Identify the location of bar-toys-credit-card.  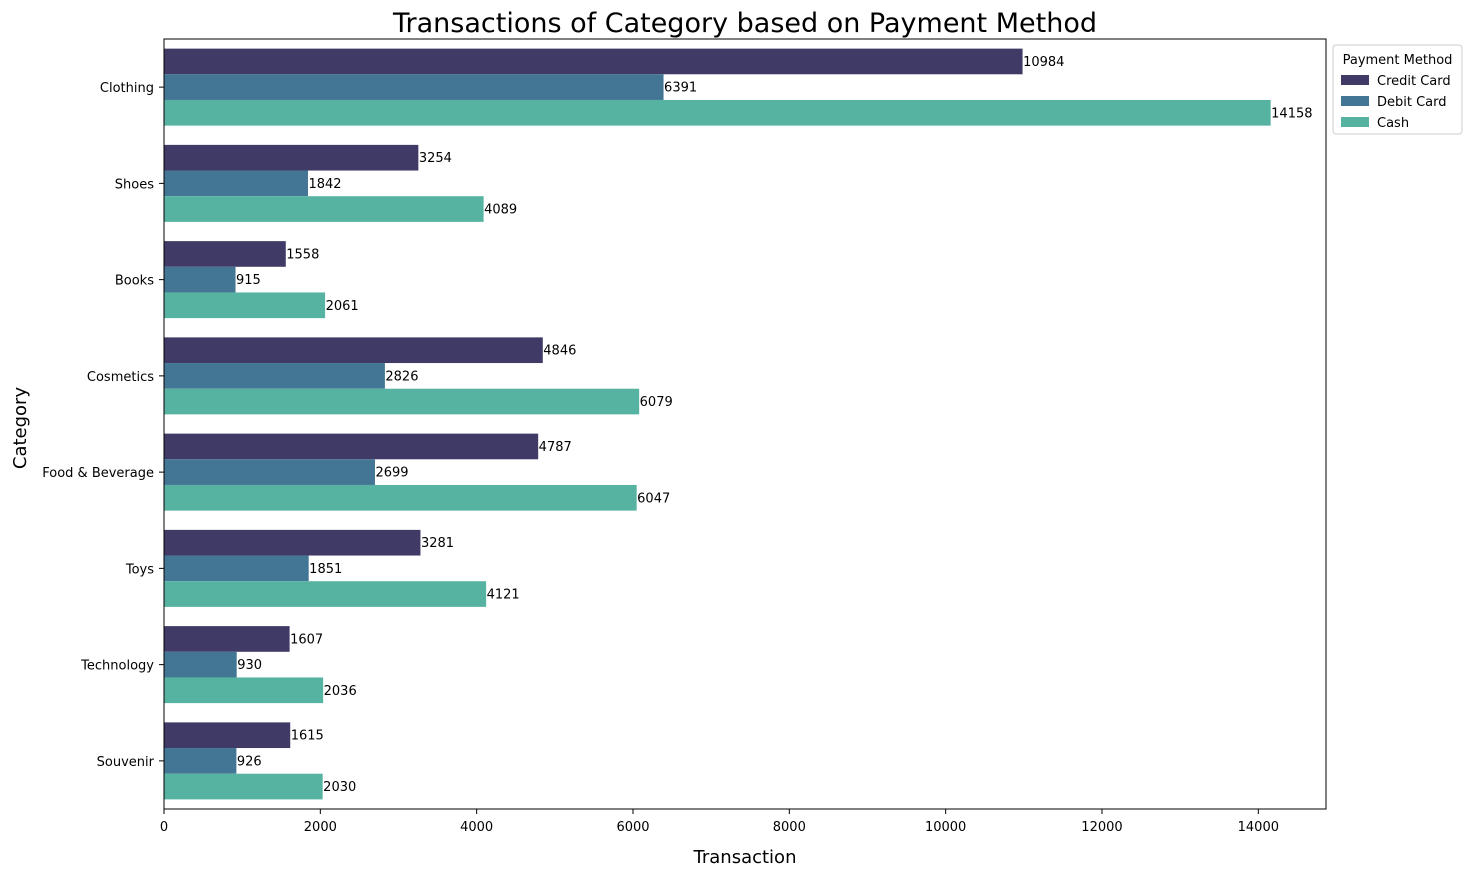
(292, 542).